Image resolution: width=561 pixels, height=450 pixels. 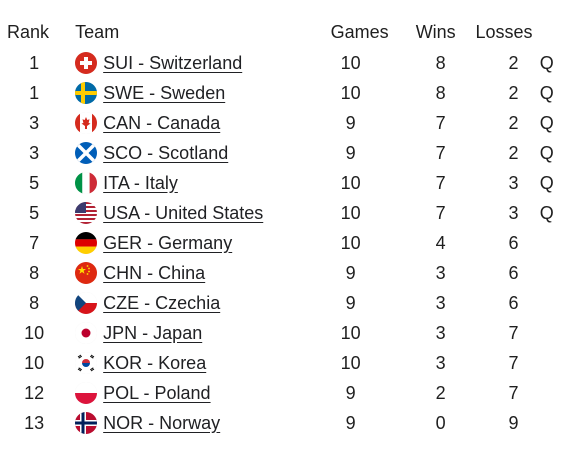 I want to click on team-cell: NOR - Norway, so click(x=193, y=423).